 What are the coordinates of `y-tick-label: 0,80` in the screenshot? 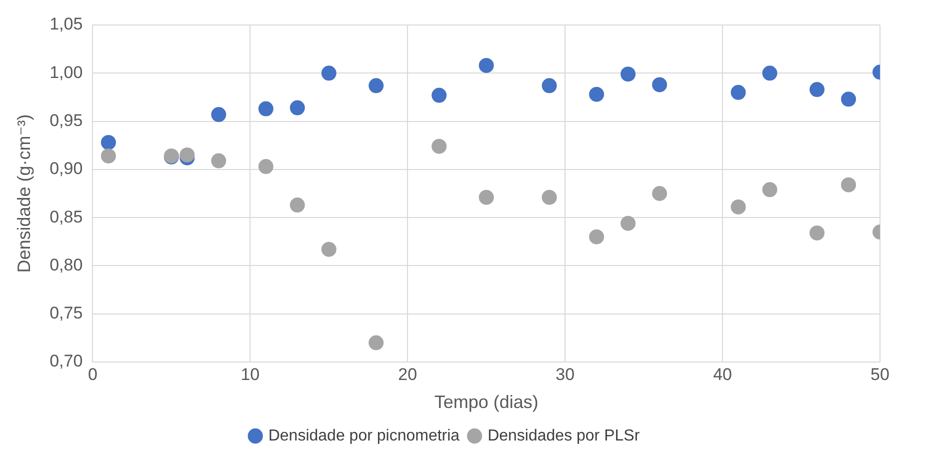 It's located at (66, 264).